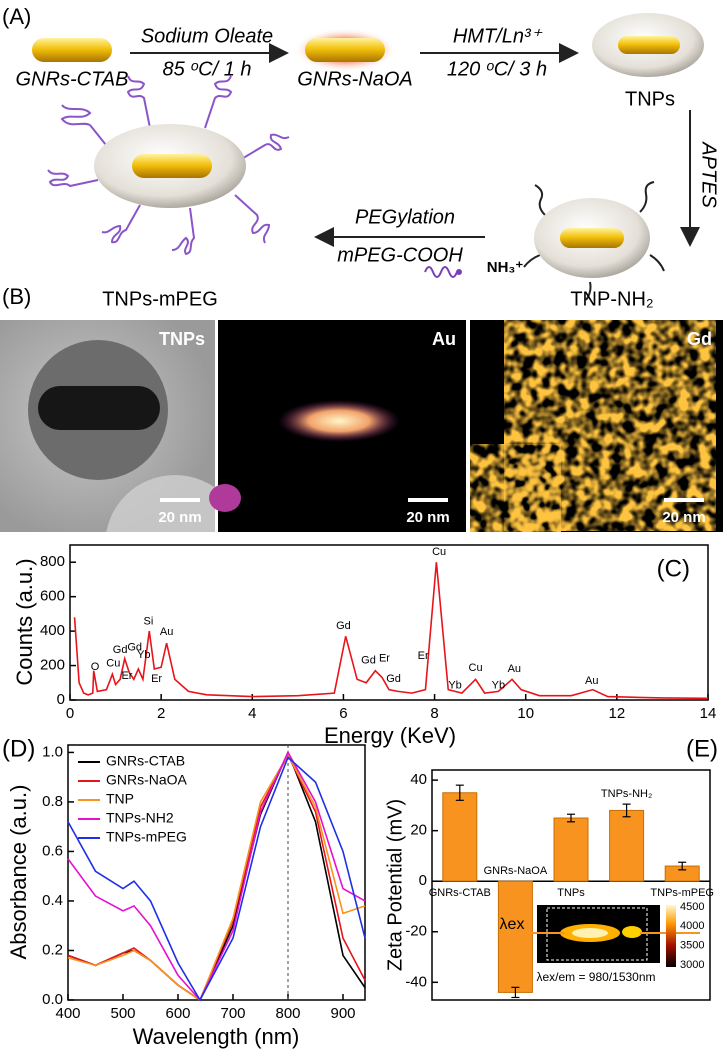 The width and height of the screenshot is (723, 1050). Describe the element at coordinates (24, 621) in the screenshot. I see `y-axis-label: Counts (a.u.)` at that location.